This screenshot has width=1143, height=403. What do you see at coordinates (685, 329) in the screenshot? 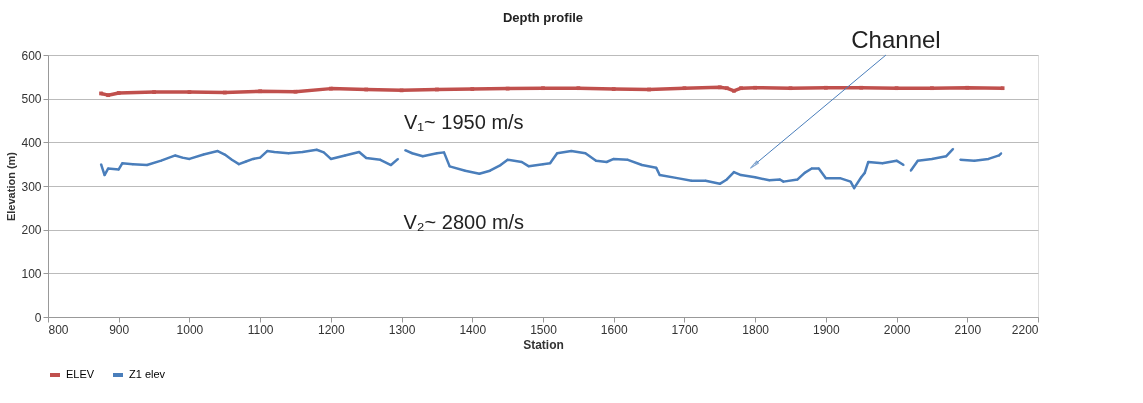
I see `x-tick-label: 1700` at bounding box center [685, 329].